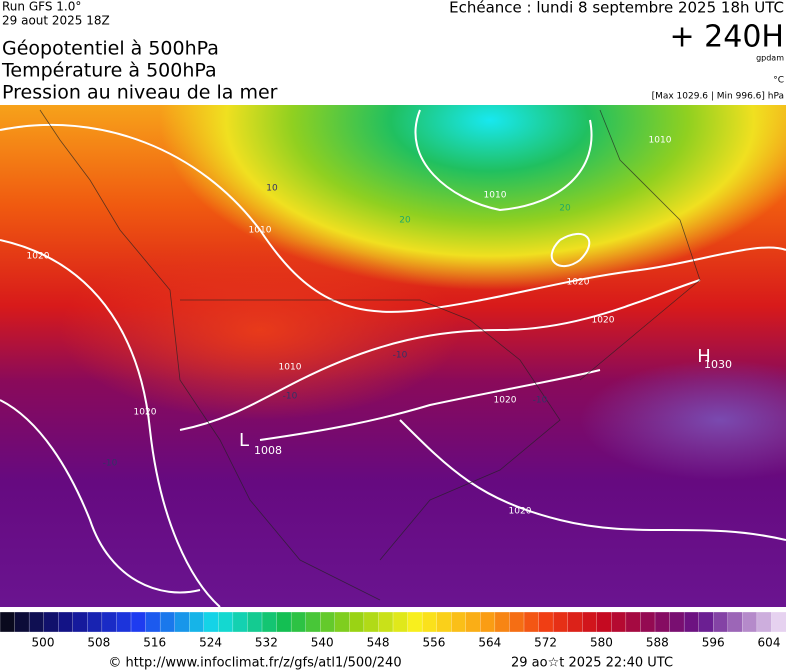 The width and height of the screenshot is (786, 672). I want to click on map-label: H, so click(704, 356).